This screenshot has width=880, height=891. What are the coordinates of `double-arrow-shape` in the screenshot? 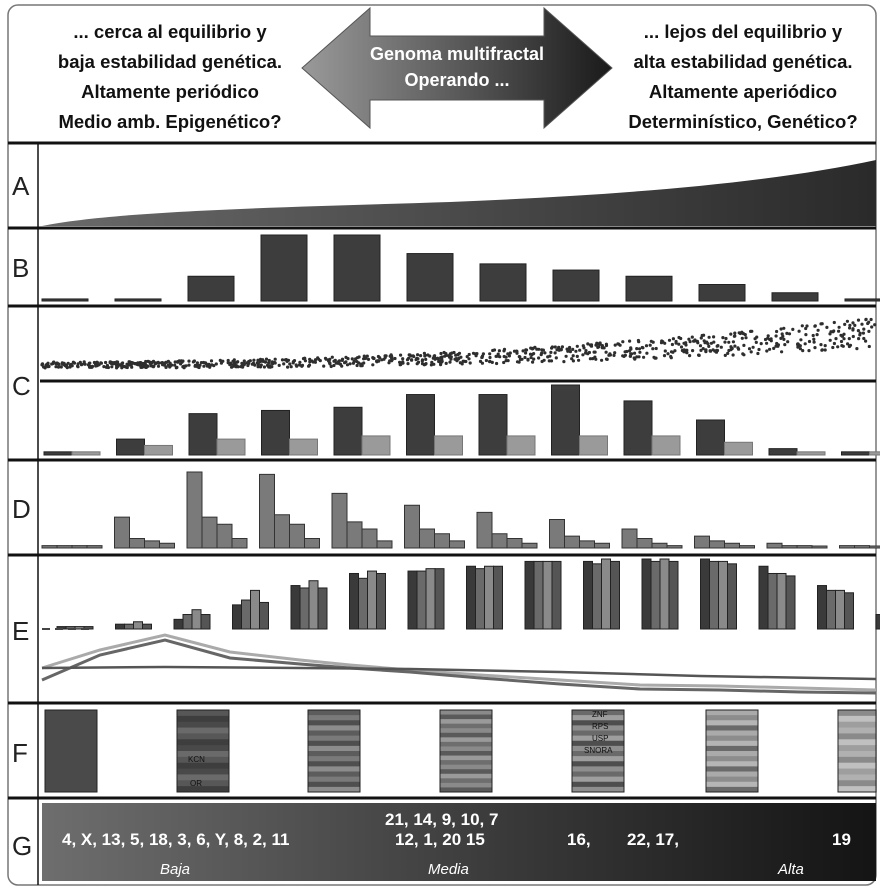 It's located at (457, 68).